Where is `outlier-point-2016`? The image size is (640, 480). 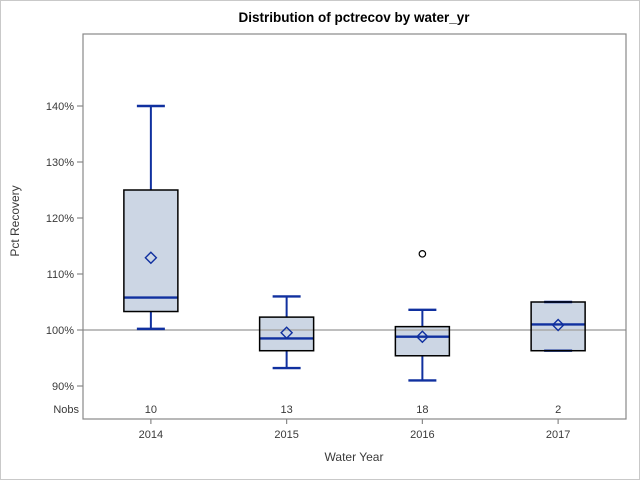 outlier-point-2016 is located at coordinates (422, 254).